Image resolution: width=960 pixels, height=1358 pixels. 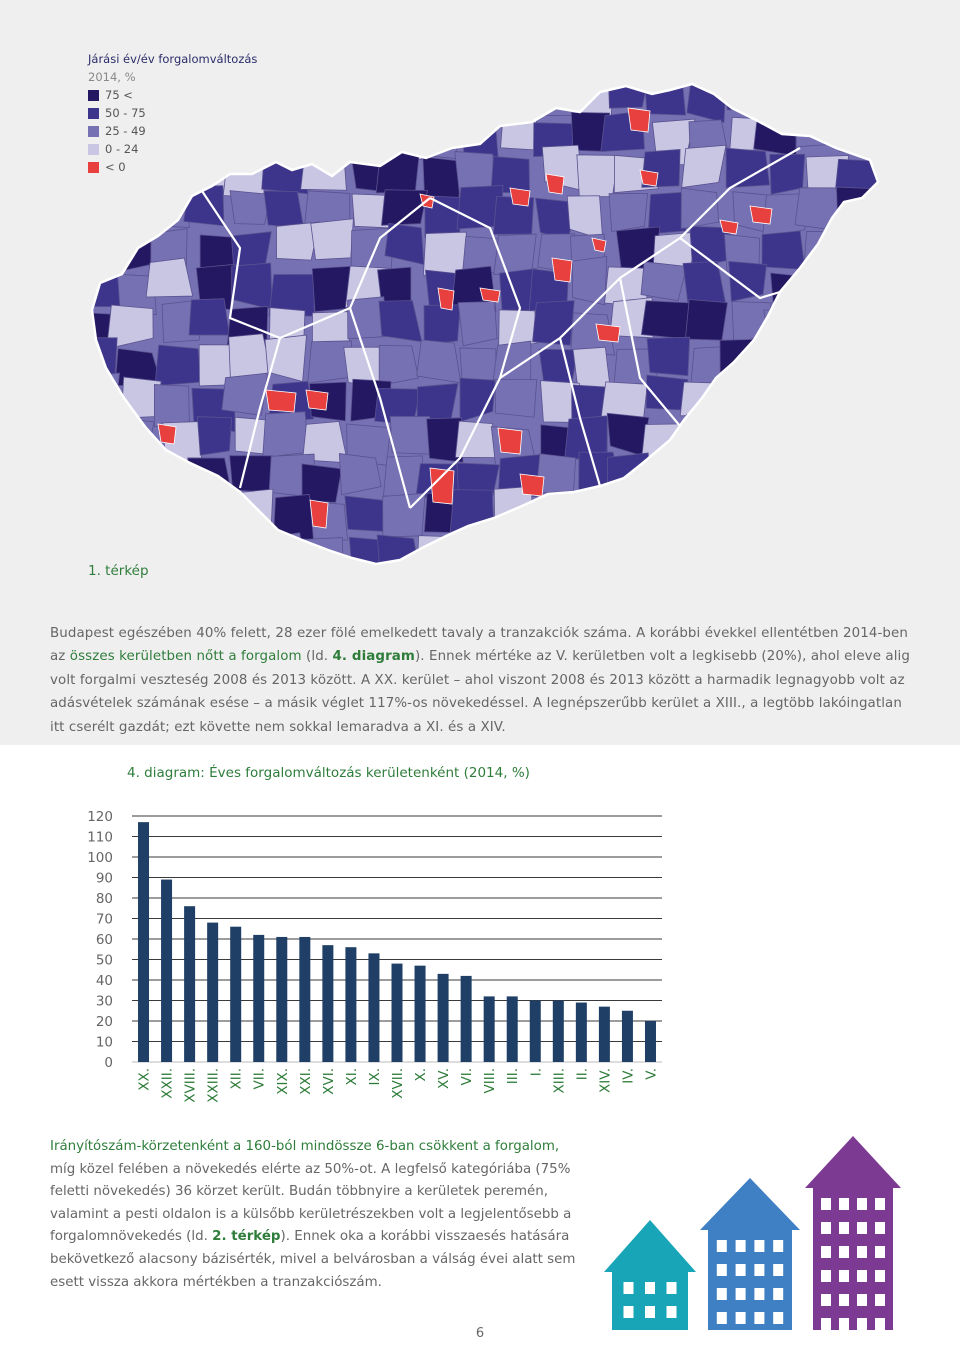 I want to click on x-tick-label: IX., so click(x=375, y=1077).